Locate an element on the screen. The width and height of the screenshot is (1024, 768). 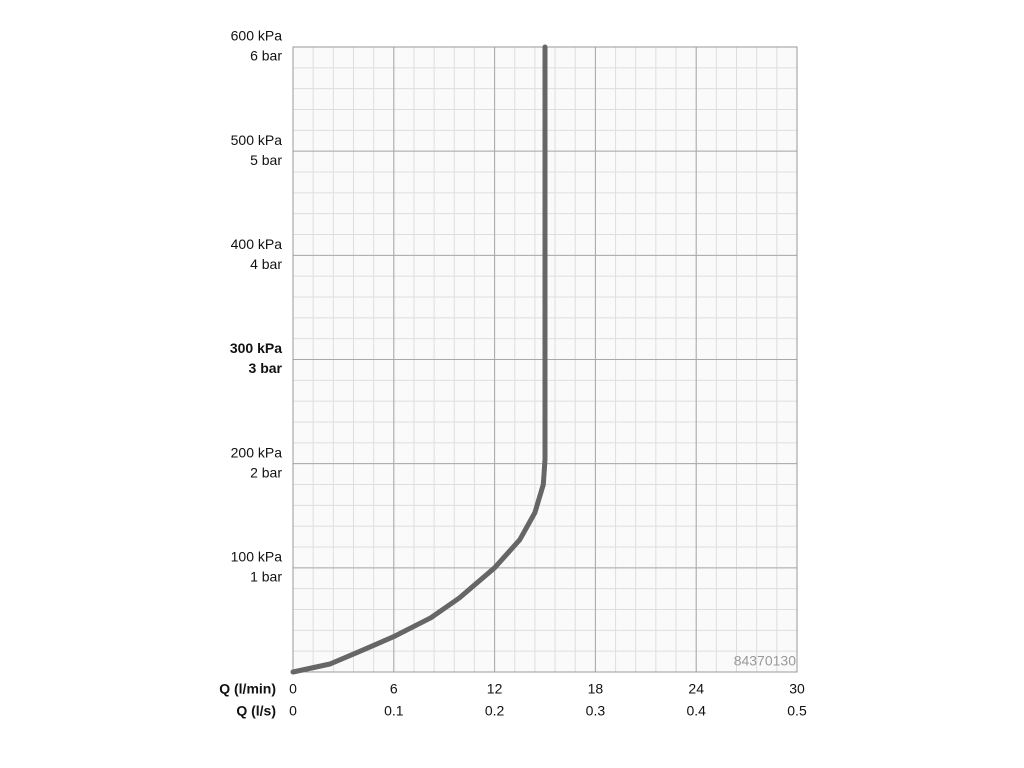
x2-tick-label: 0 is located at coordinates (293, 711).